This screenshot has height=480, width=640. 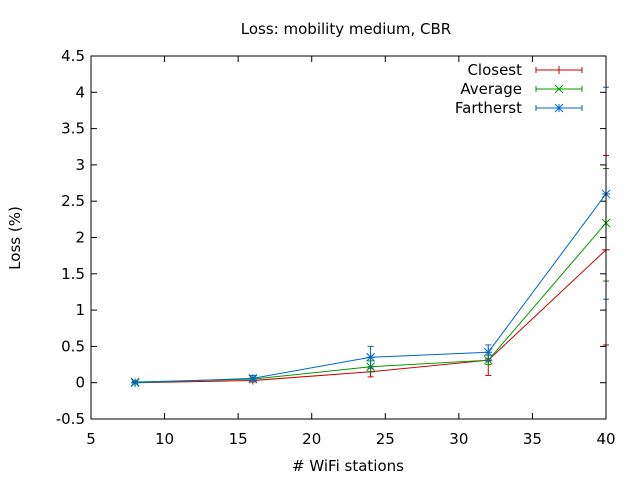 What do you see at coordinates (491, 89) in the screenshot?
I see `legend-label-average: Average` at bounding box center [491, 89].